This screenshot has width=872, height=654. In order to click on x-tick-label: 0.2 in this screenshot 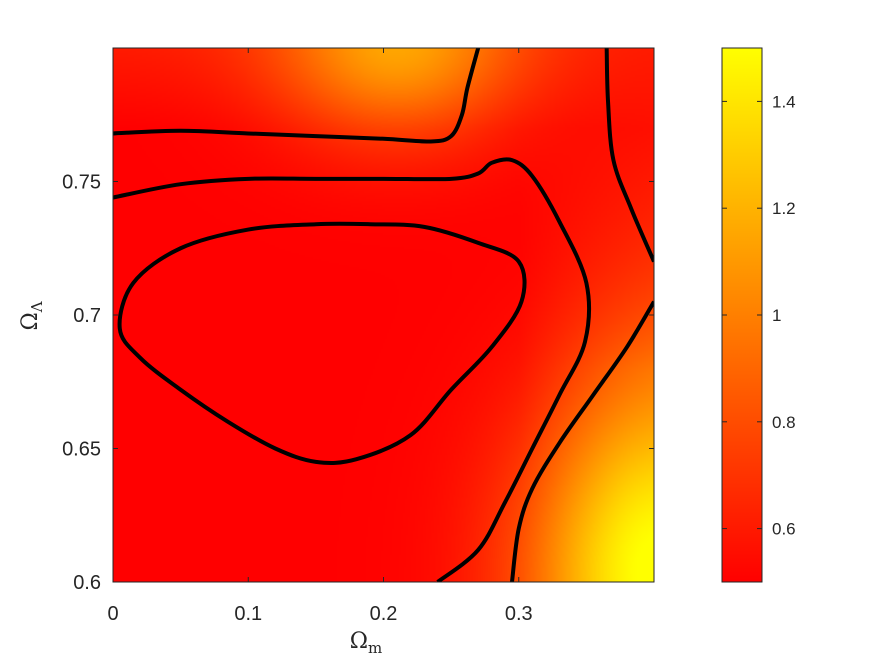, I will do `click(384, 614)`.